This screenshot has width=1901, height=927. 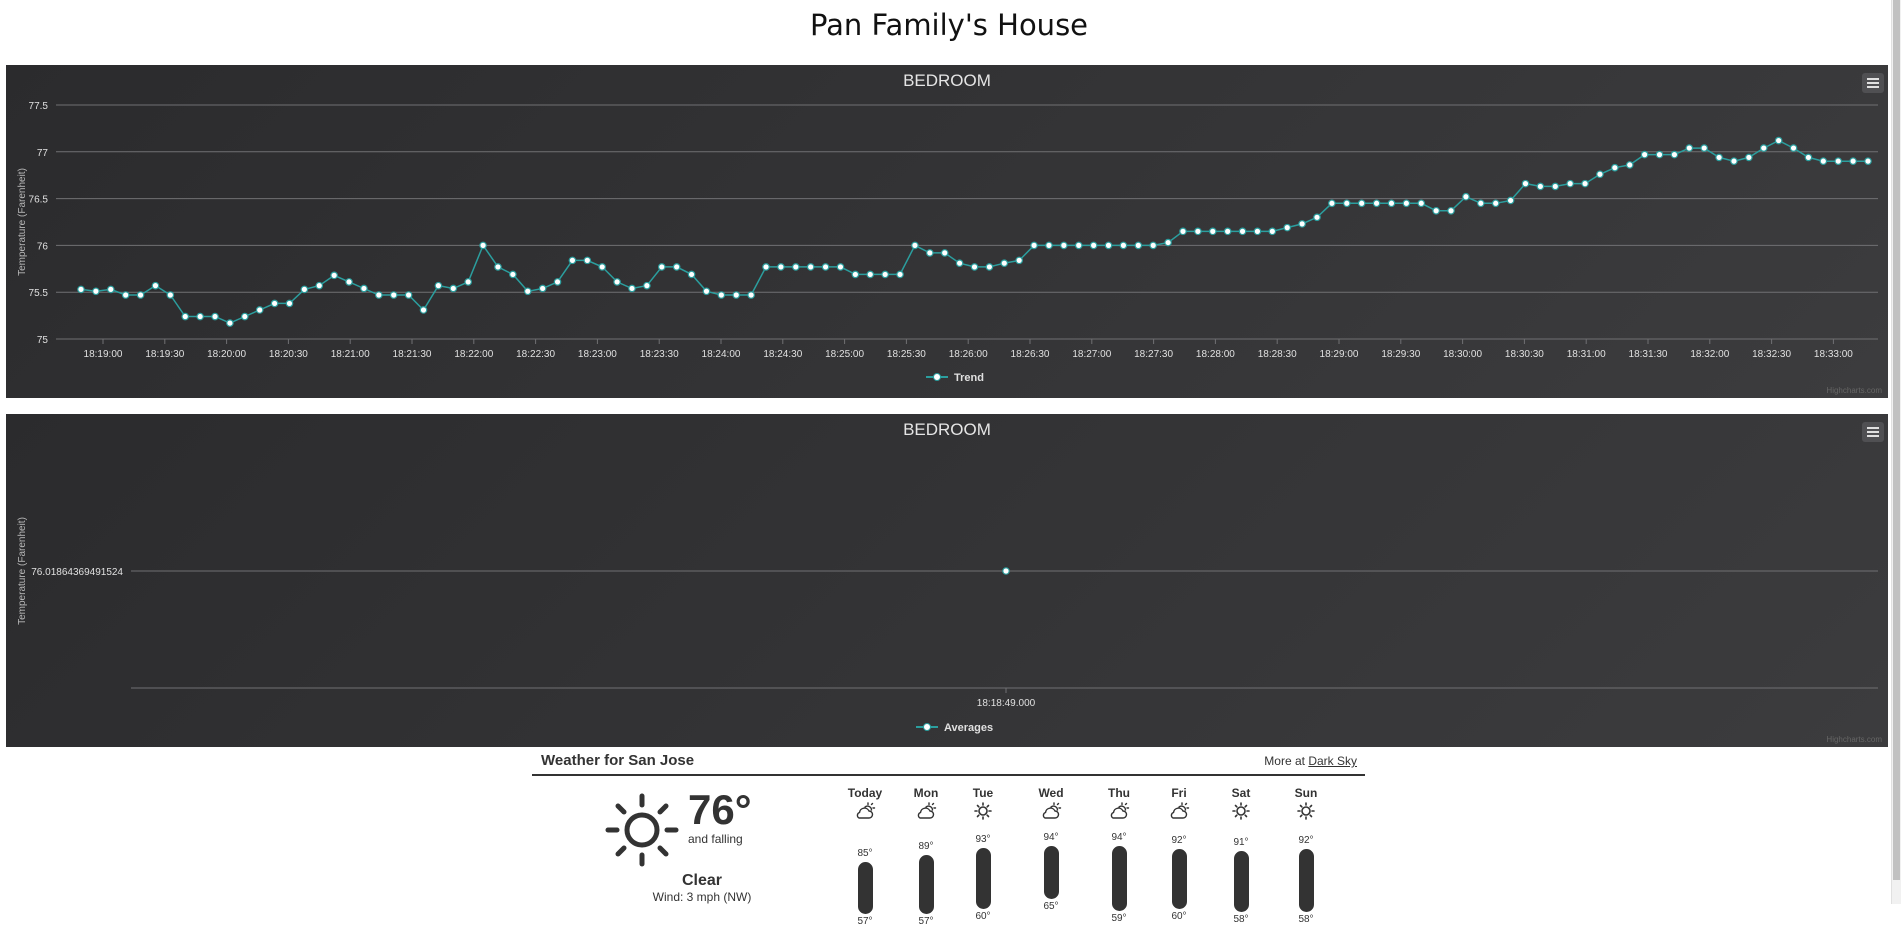 I want to click on x-tick-label: 18:23:00, so click(x=597, y=354).